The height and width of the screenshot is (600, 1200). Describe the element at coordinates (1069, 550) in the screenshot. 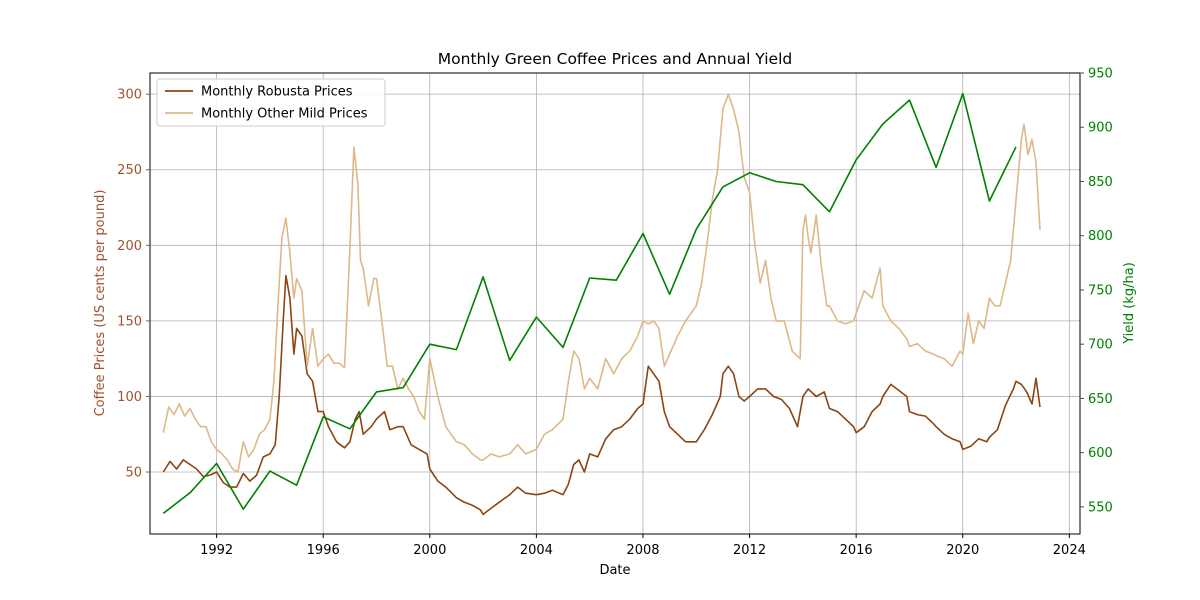

I see `x-tick-label: 2024` at that location.